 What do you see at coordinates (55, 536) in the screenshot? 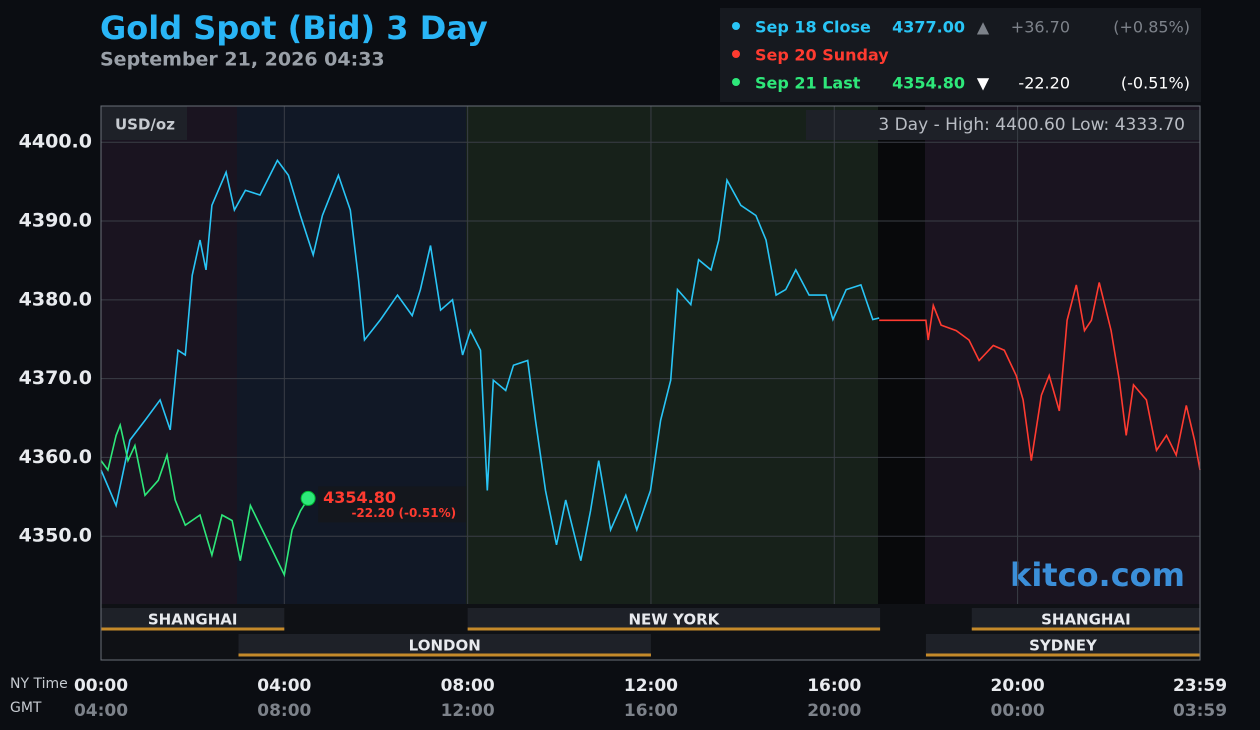
I see `y-tick-label: 4350.0` at bounding box center [55, 536].